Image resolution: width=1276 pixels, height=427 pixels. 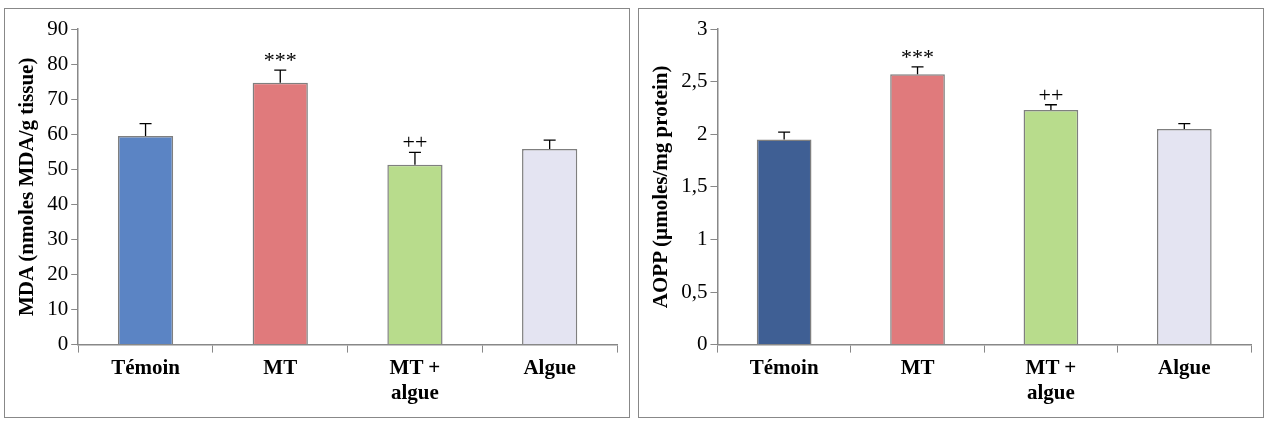 What do you see at coordinates (58, 202) in the screenshot?
I see `y-tick-label: 40` at bounding box center [58, 202].